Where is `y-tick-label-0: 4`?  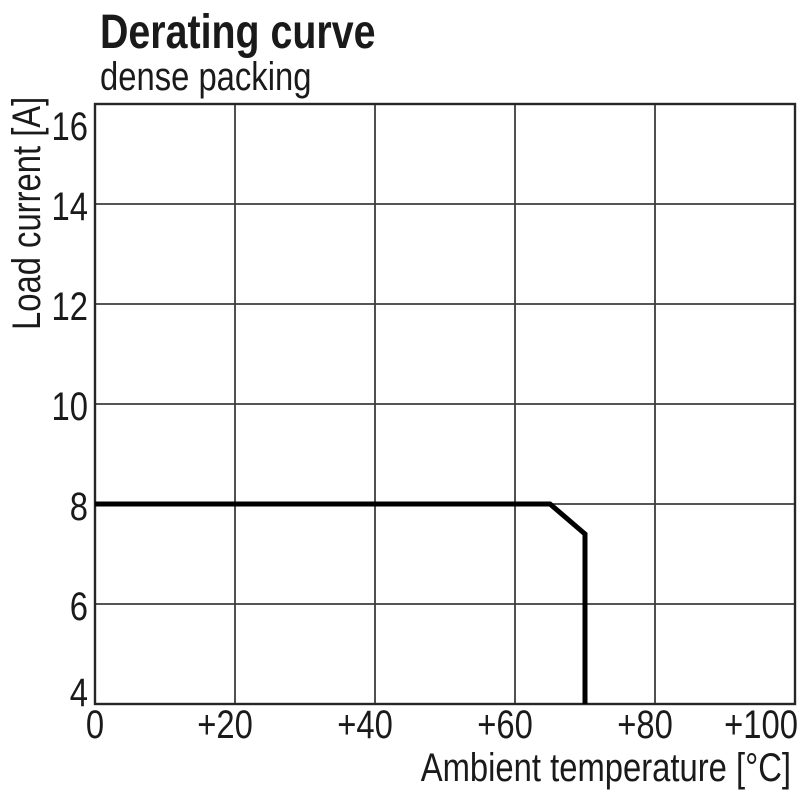
y-tick-label-0: 4 is located at coordinates (79, 692).